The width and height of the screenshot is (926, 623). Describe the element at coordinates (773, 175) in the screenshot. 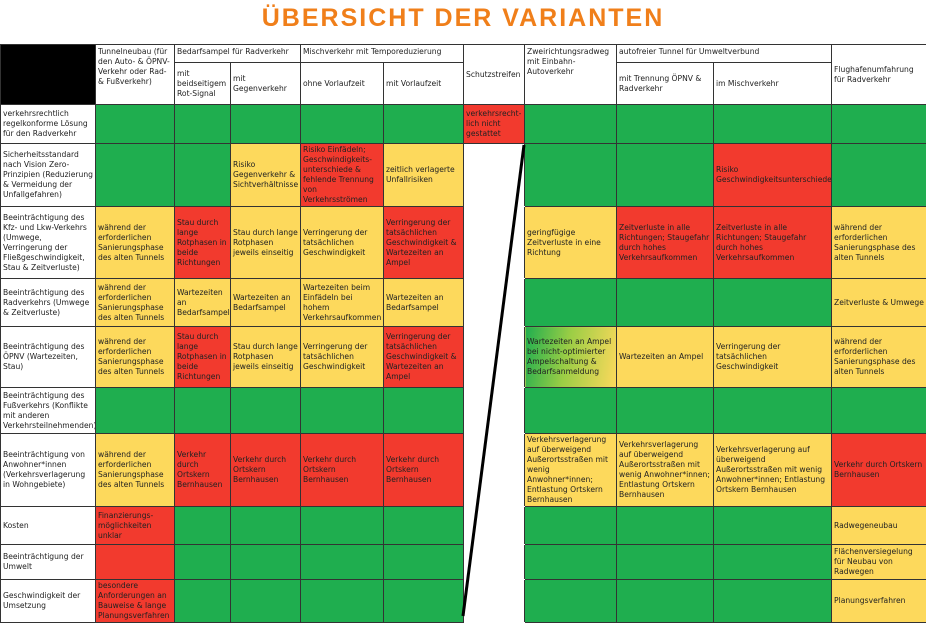

I see `rating-cell: Risiko Geschwindigkeitsunterschiede` at that location.